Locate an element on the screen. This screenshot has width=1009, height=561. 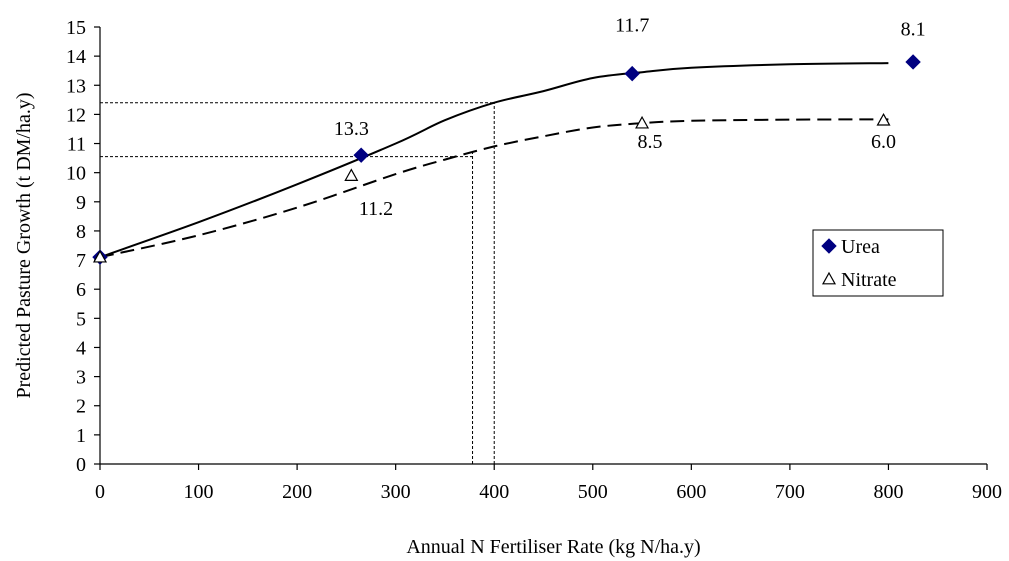
data-label: 6.0 is located at coordinates (883, 142).